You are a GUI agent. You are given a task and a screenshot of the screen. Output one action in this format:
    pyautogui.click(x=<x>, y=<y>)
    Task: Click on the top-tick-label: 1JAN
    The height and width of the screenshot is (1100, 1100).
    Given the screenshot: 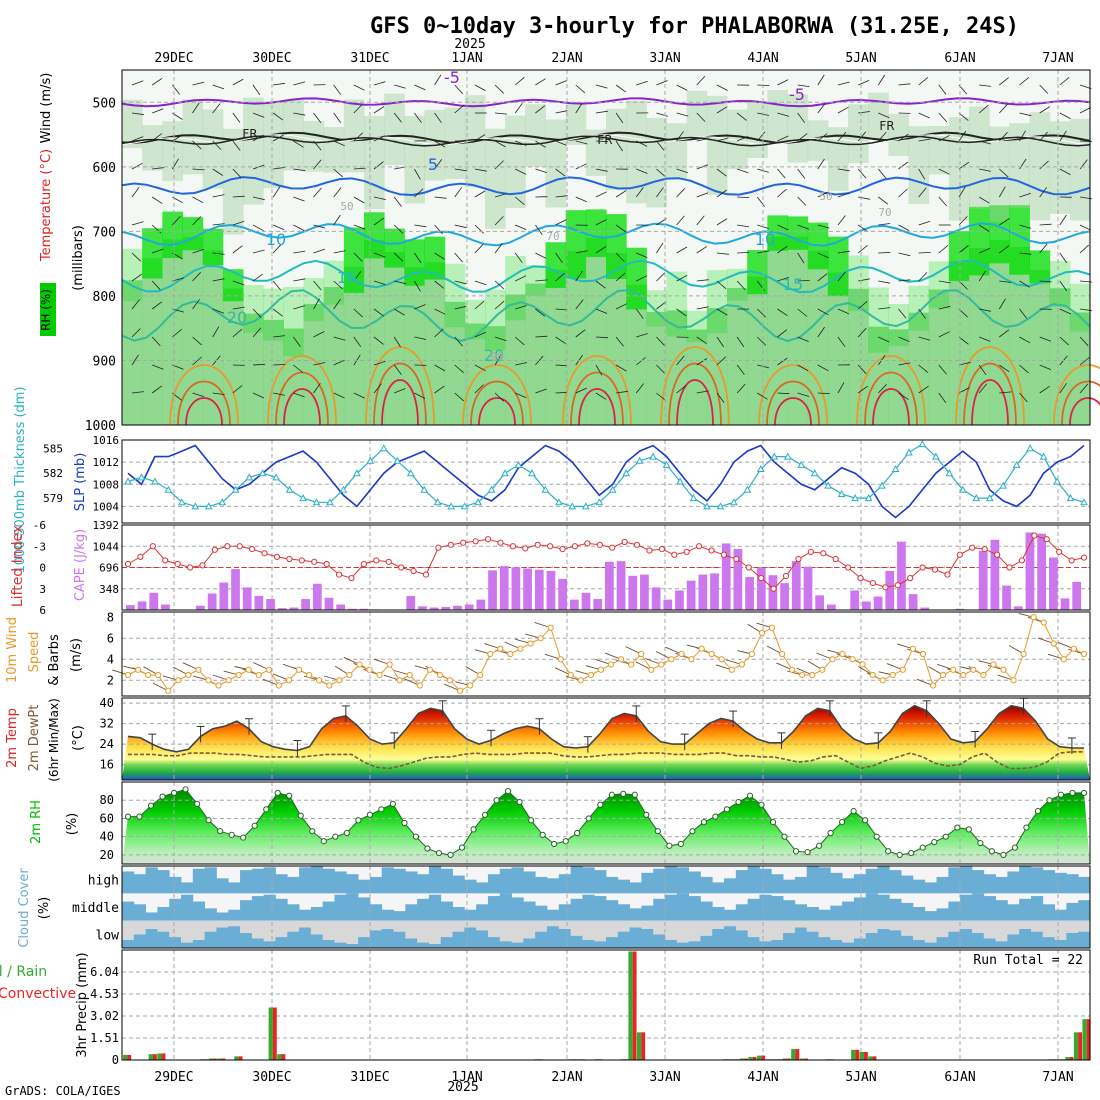 What is the action you would take?
    pyautogui.click(x=466, y=58)
    